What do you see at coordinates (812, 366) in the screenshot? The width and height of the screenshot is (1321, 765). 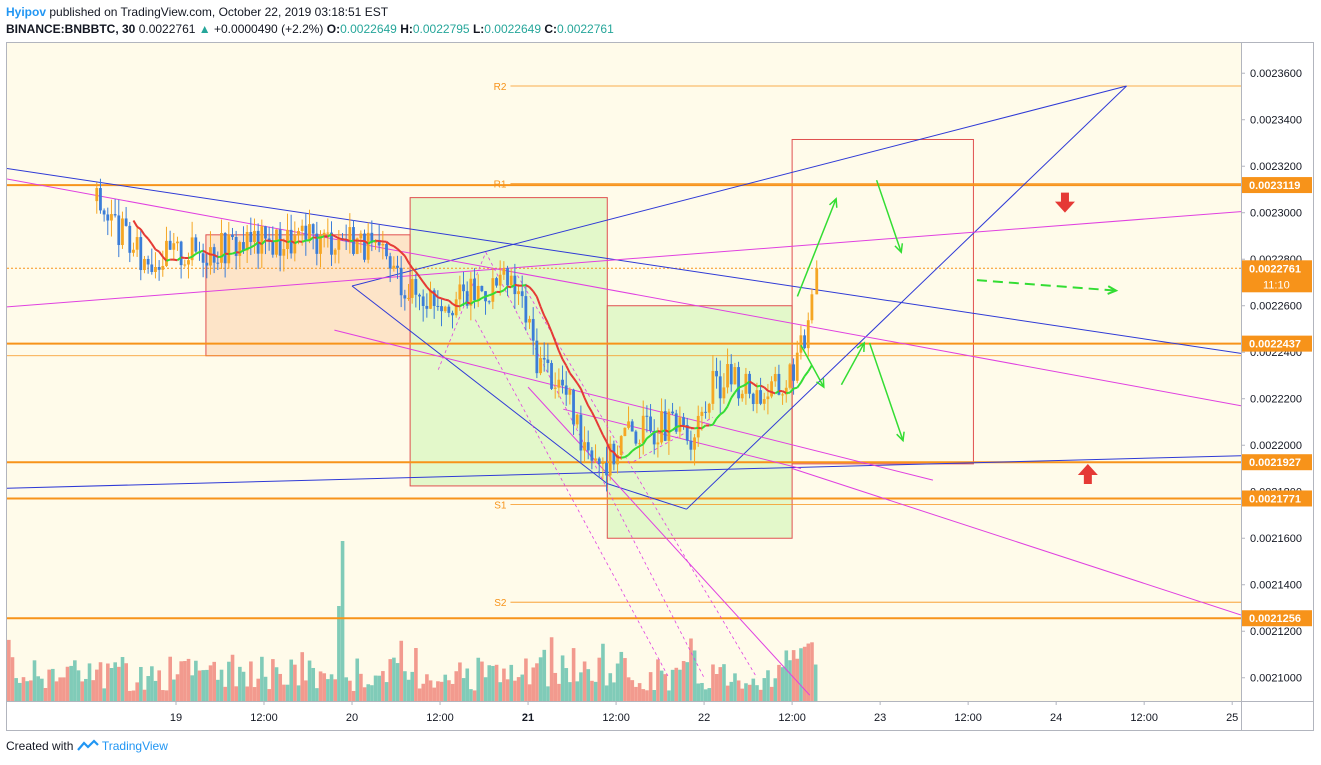 I see `dip-projection-arrow` at bounding box center [812, 366].